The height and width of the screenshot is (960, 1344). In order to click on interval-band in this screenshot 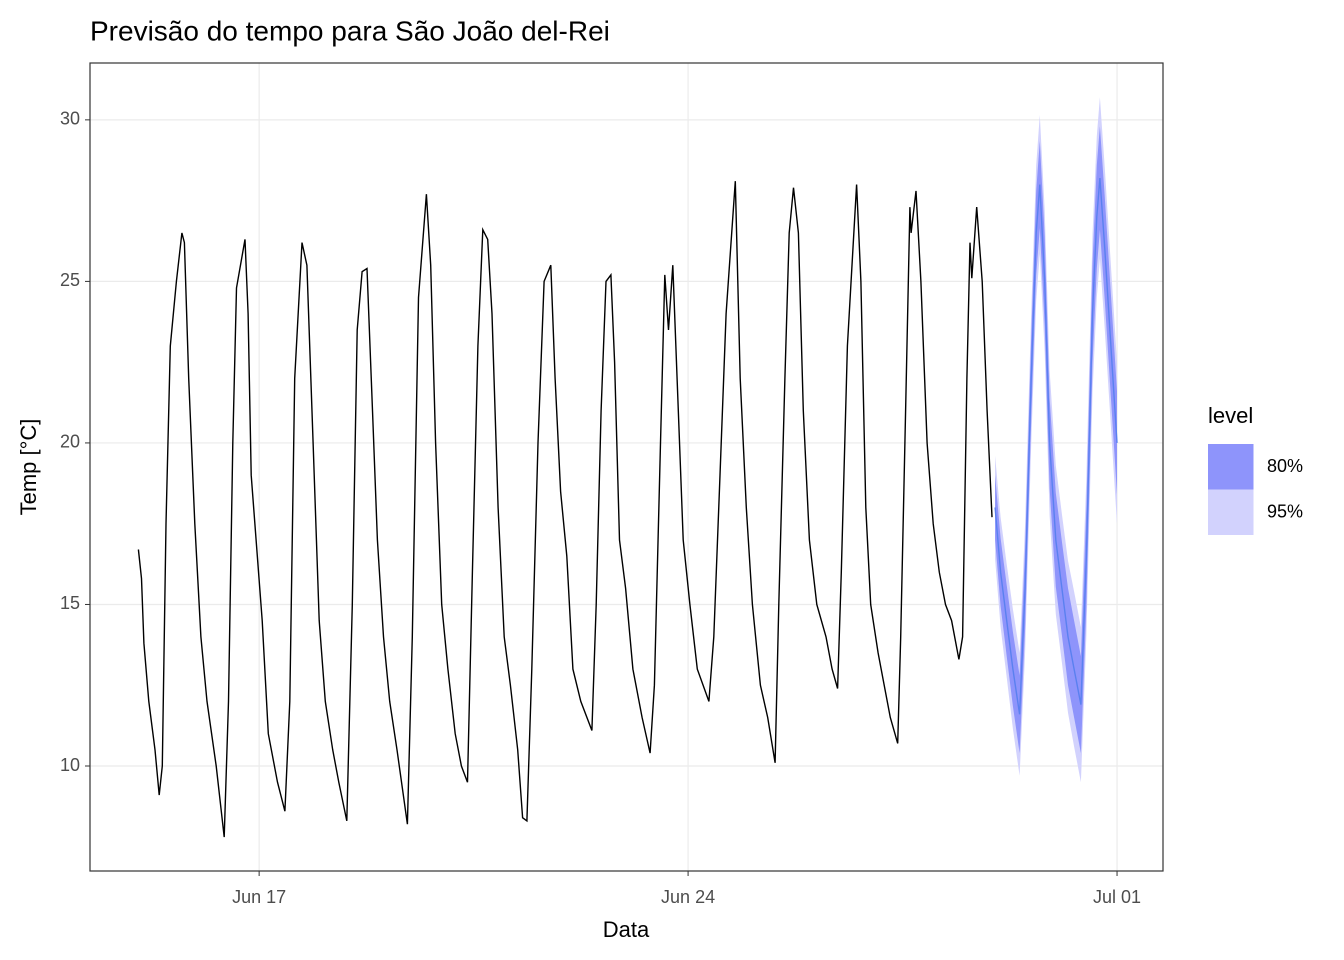, I will do `click(1056, 440)`.